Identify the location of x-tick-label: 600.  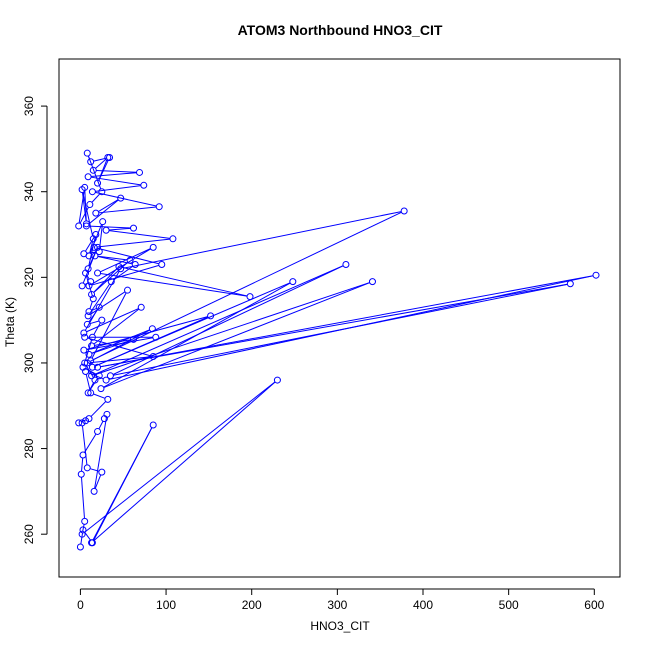
(594, 605).